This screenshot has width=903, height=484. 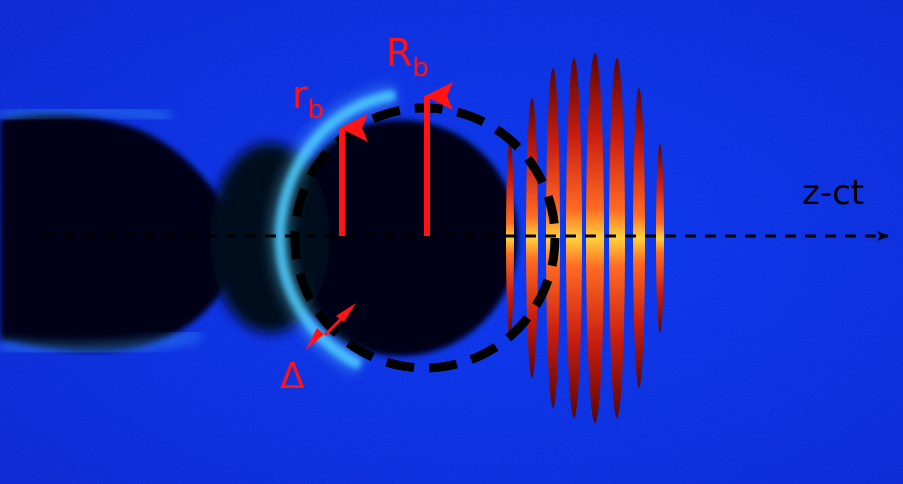 I want to click on sheath-lower-tail, so click(x=100, y=342).